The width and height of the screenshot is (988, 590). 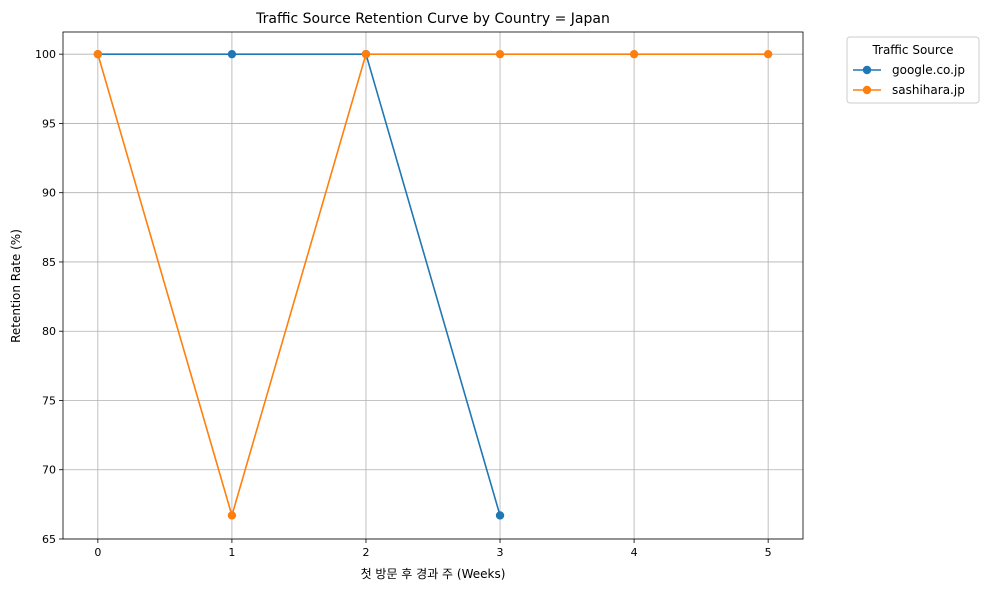 I want to click on y-axis: 65 70 75 80 85 90 95 100, so click(x=49, y=297).